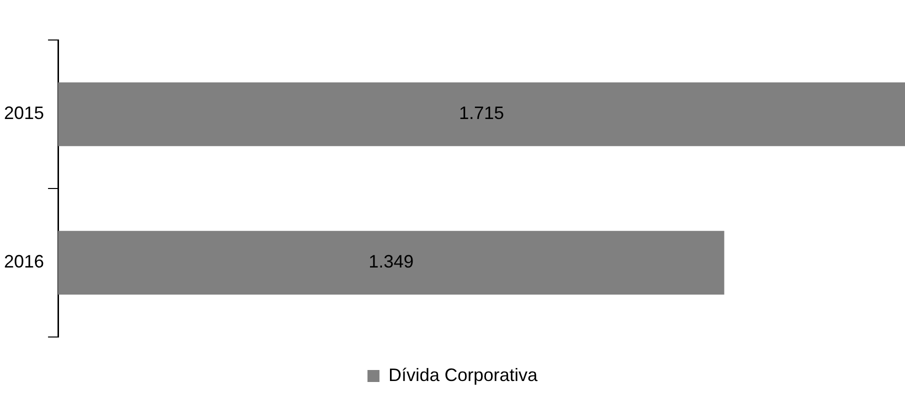 The height and width of the screenshot is (405, 905). What do you see at coordinates (24, 113) in the screenshot?
I see `y-tick-label: 2015` at bounding box center [24, 113].